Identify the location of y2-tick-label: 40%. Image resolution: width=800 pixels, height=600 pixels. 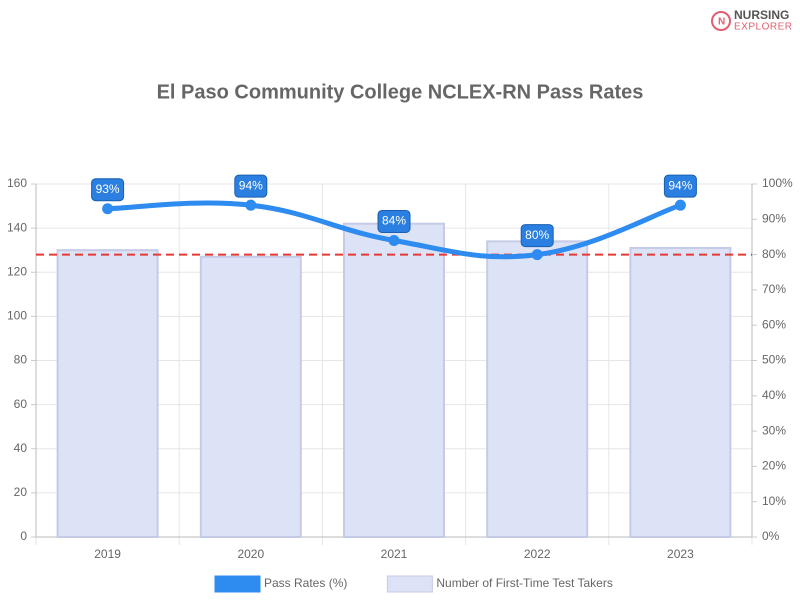
(774, 395).